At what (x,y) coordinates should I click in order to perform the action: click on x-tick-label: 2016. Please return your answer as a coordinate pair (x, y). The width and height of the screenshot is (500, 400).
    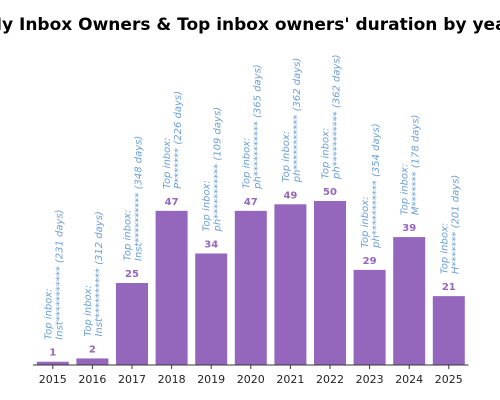
    Looking at the image, I should click on (92, 379).